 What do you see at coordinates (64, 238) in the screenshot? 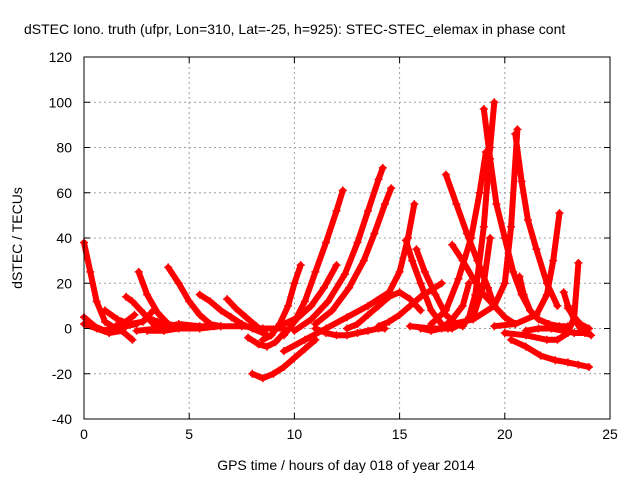
I see `y-tick-label: 40` at bounding box center [64, 238].